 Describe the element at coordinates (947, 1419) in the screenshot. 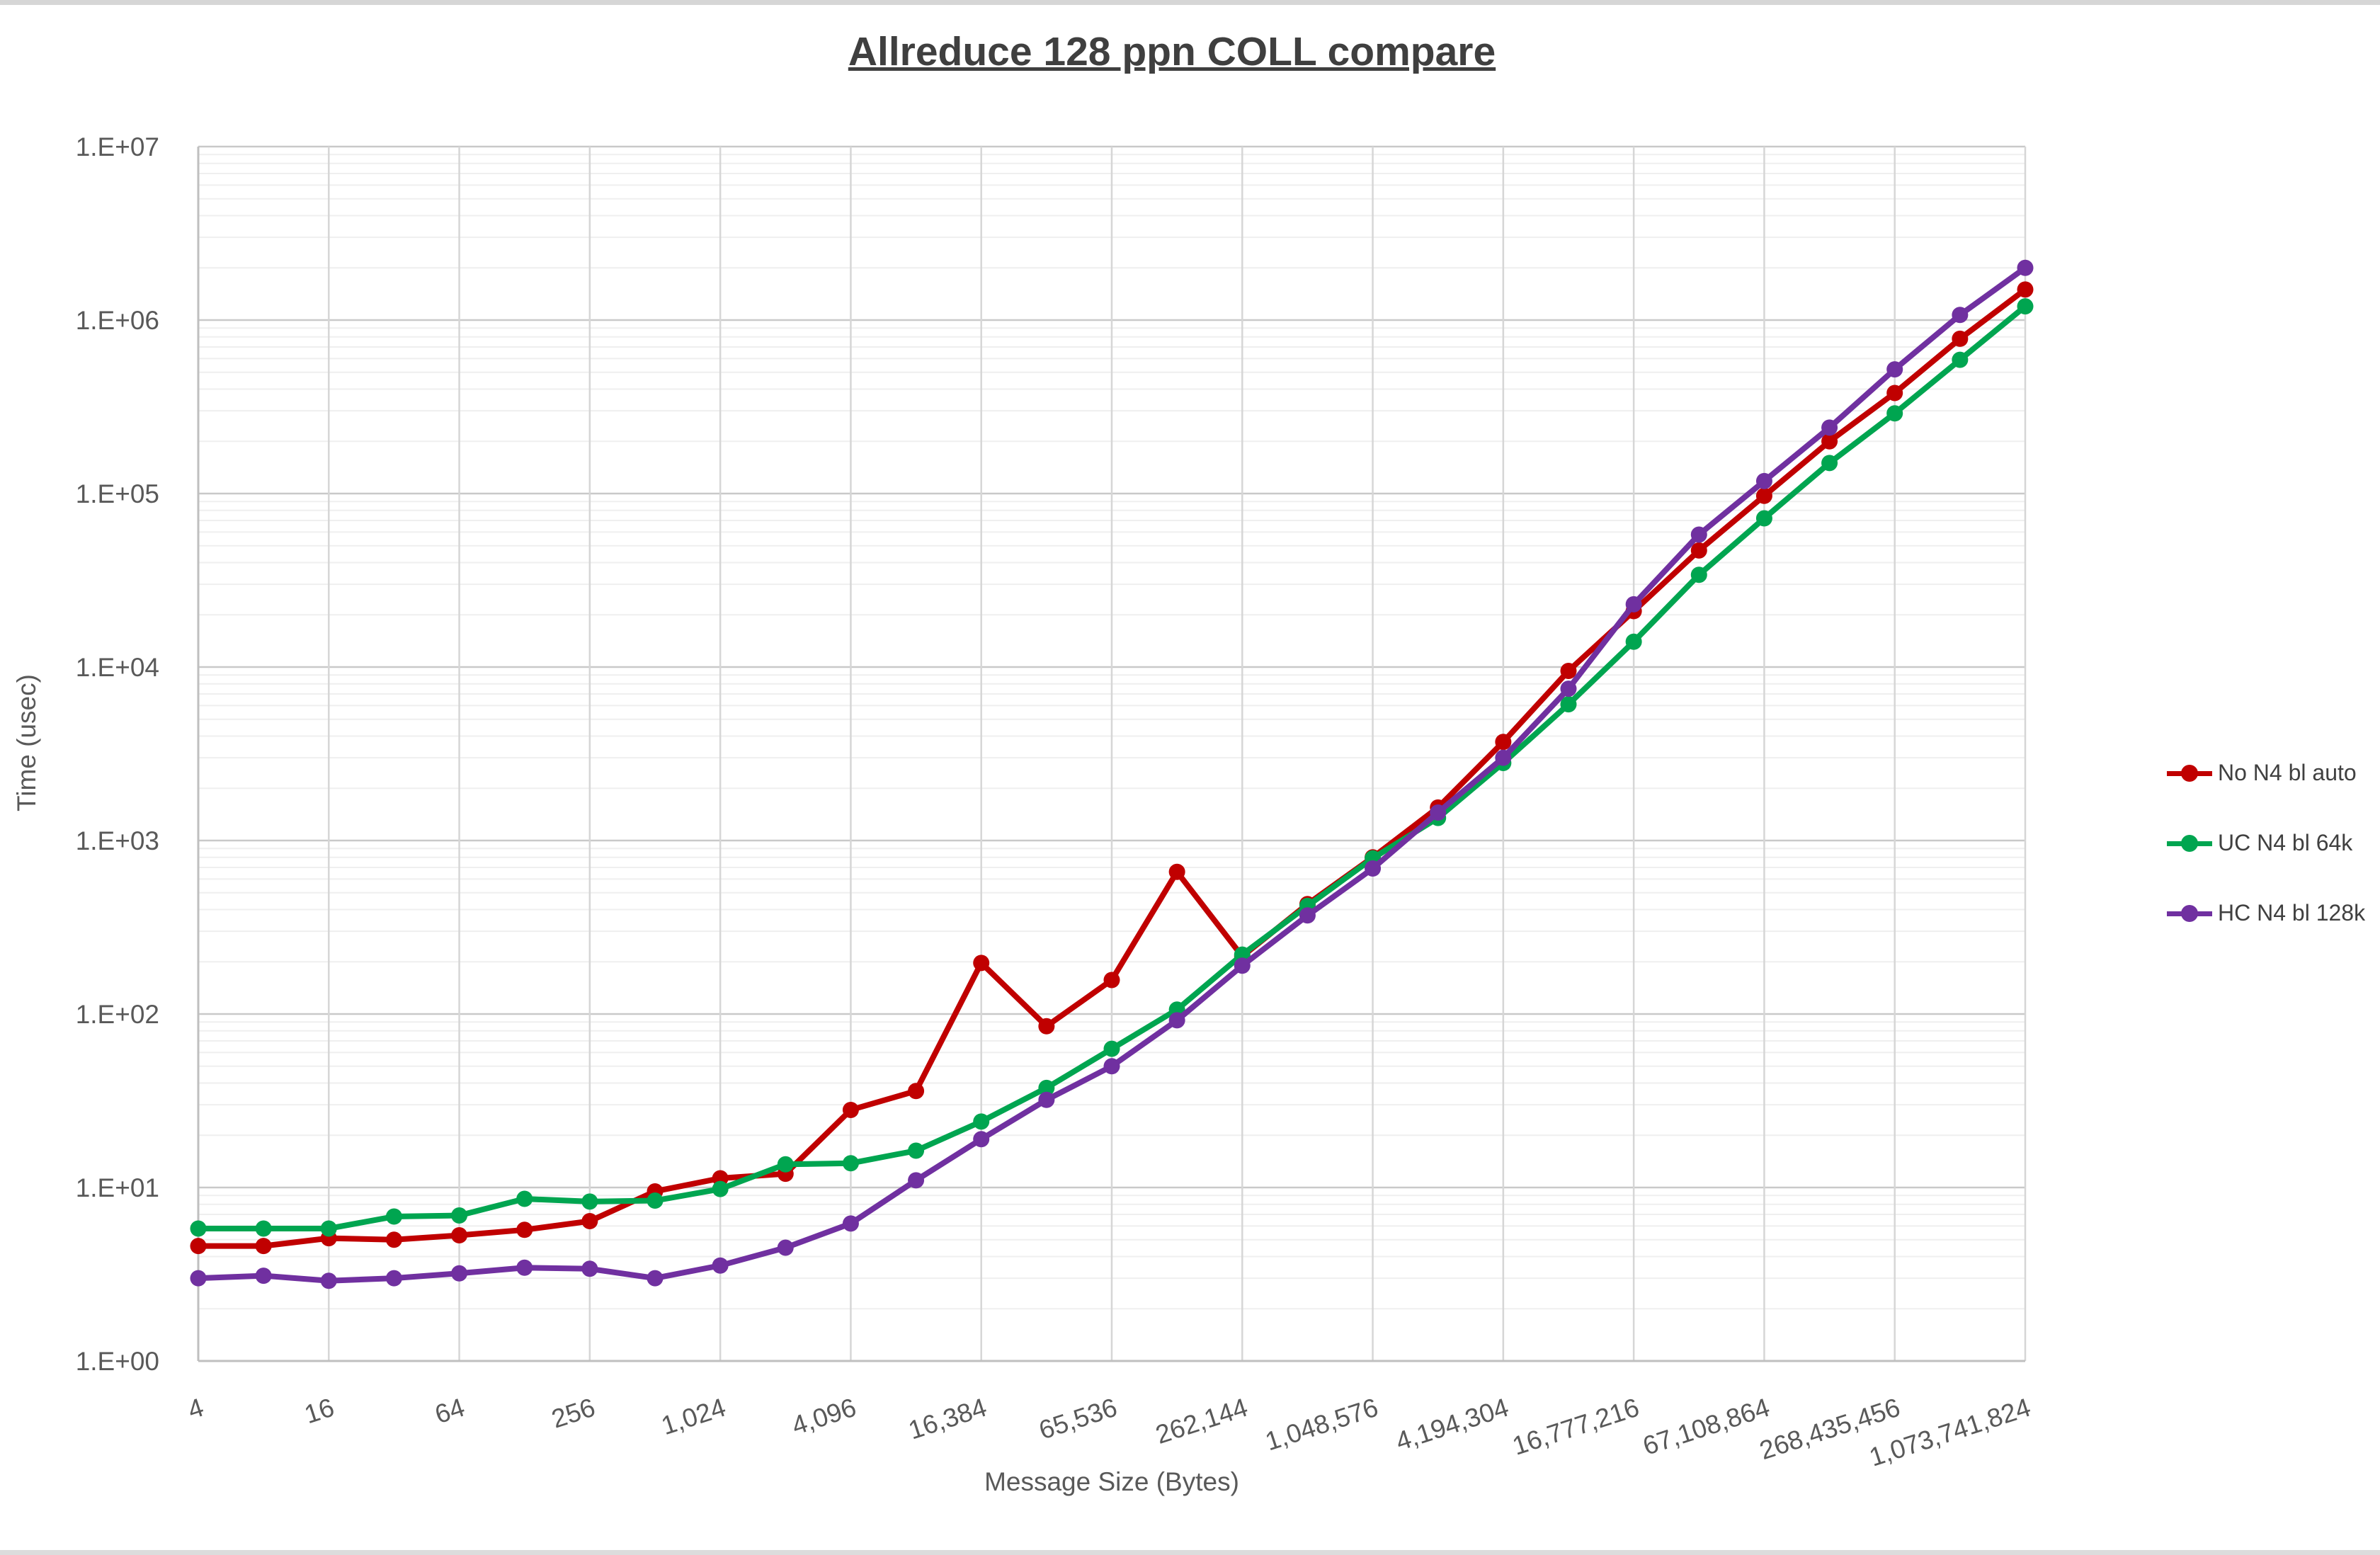

I see `x-tick-label: 16,384` at that location.